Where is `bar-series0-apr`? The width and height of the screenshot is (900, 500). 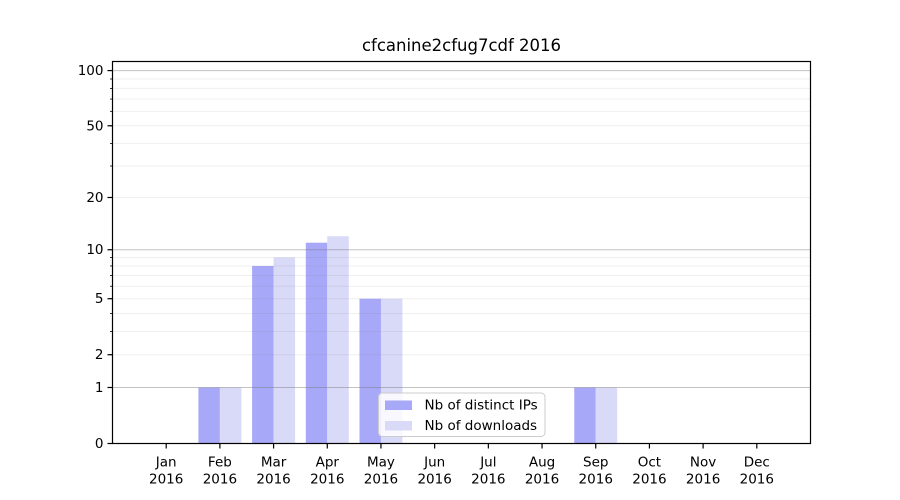 bar-series0-apr is located at coordinates (316, 343).